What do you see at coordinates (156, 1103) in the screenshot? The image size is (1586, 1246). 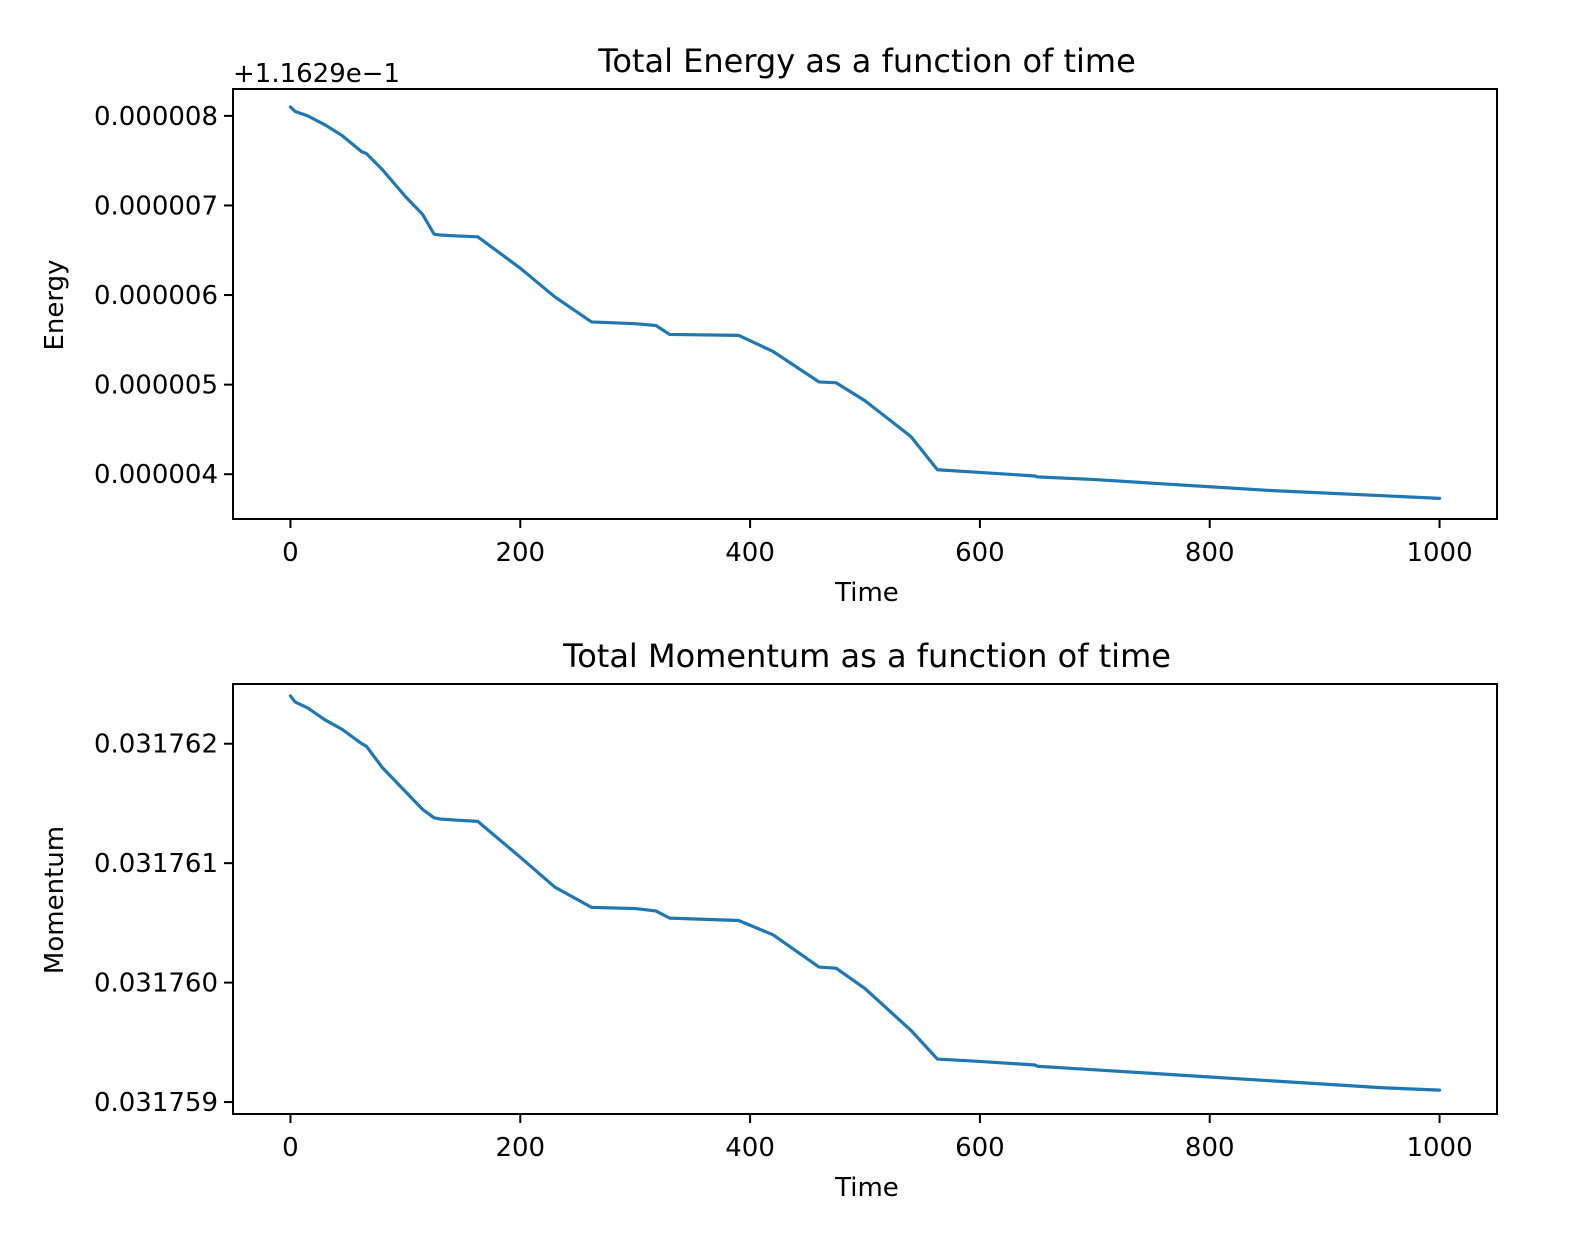 I see `momentum-y-tick-label: 0.031759` at bounding box center [156, 1103].